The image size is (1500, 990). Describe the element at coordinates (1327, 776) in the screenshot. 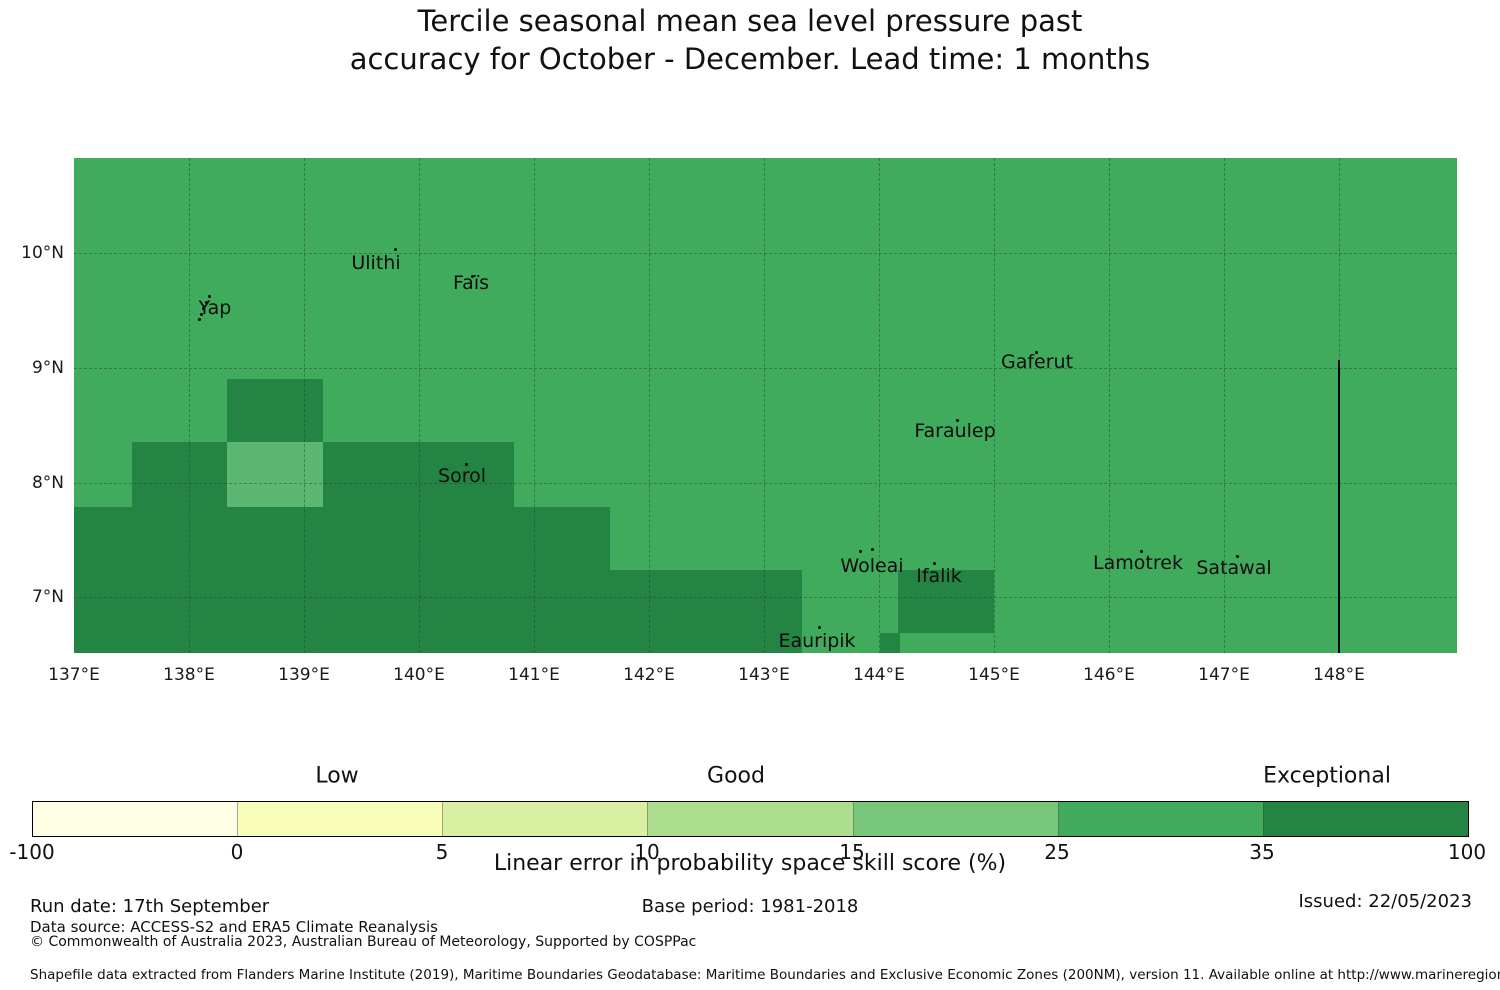

I see `colorbar-category-label: Exceptional` at that location.